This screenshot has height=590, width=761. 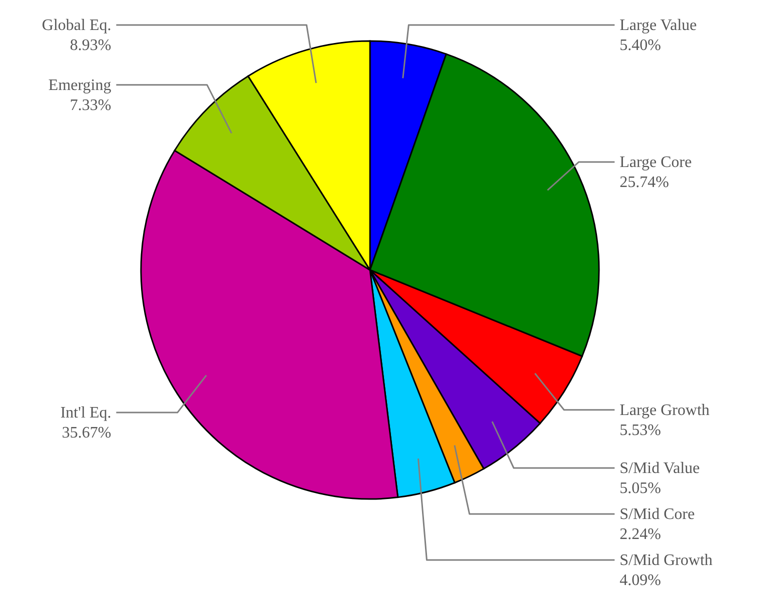 What do you see at coordinates (640, 580) in the screenshot?
I see `data-label: 4.09%` at bounding box center [640, 580].